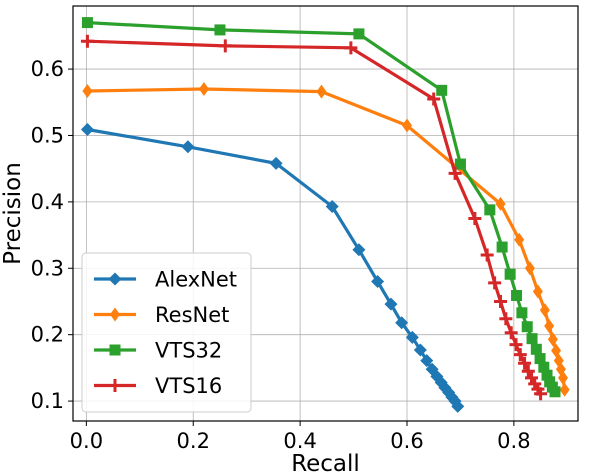 The image size is (598, 476). I want to click on y-tick-label: 0.4, so click(47, 202).